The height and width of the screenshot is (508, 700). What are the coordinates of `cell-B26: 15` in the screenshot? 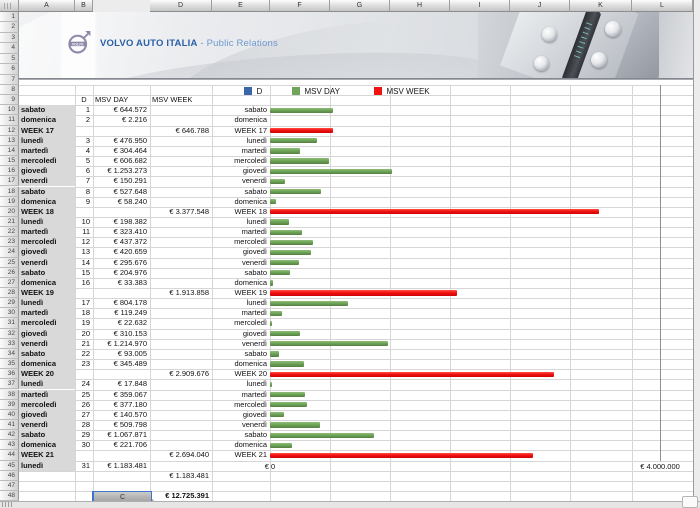 It's located at (85, 272).